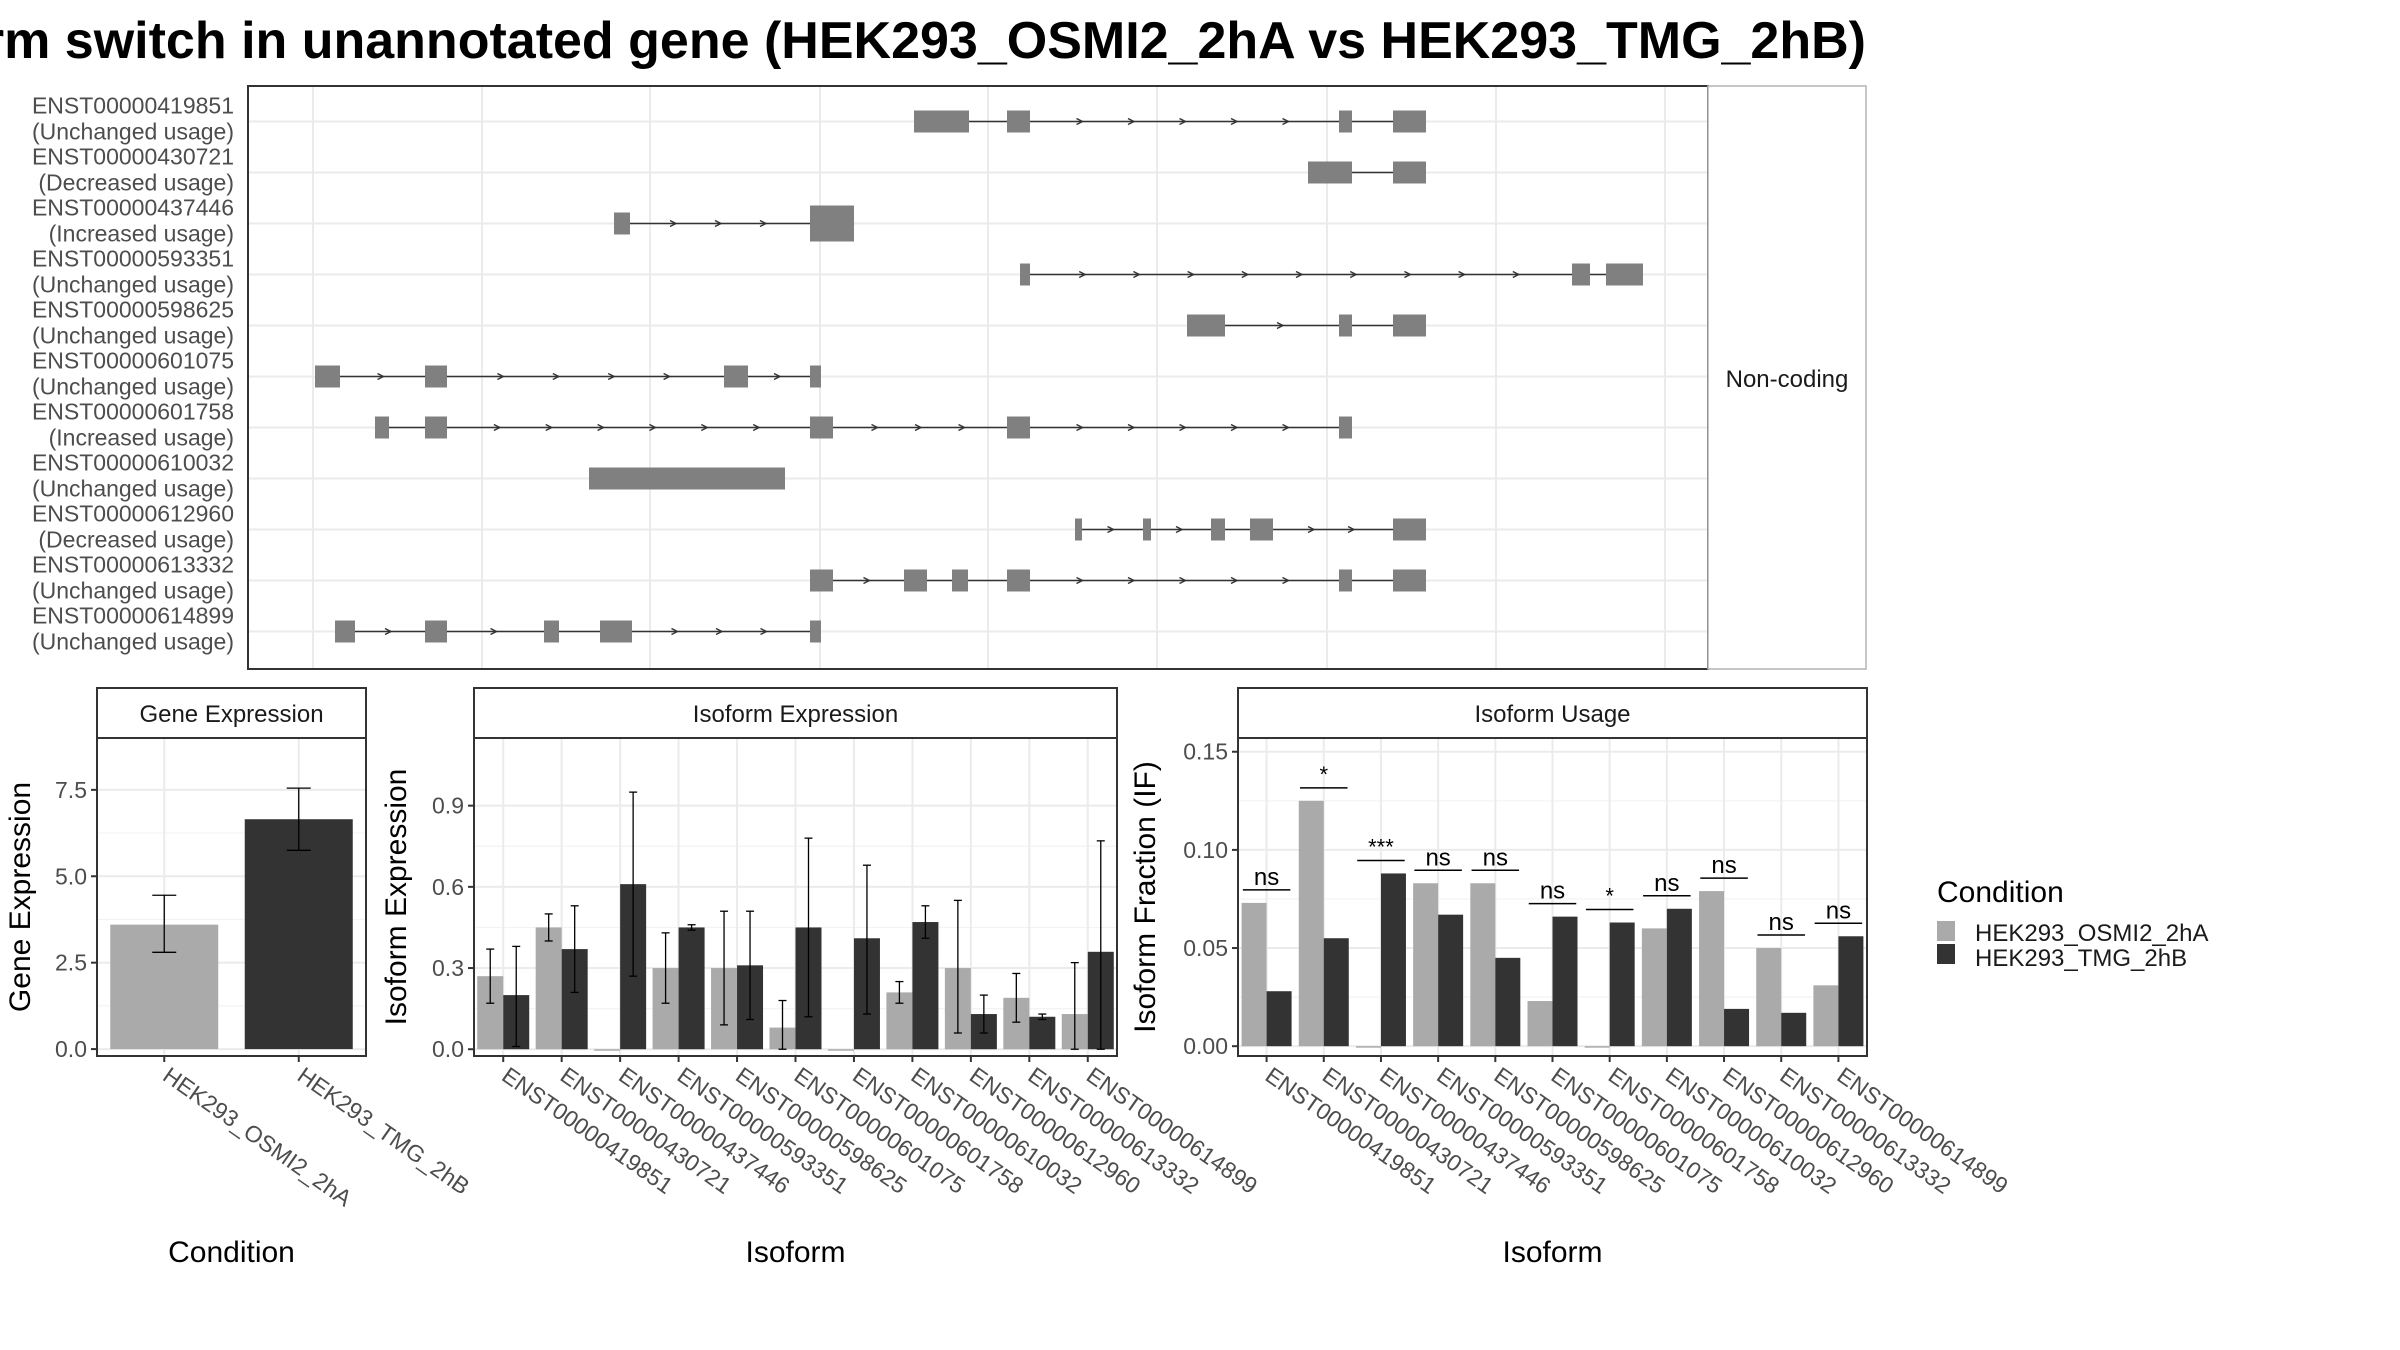  What do you see at coordinates (448, 806) in the screenshot?
I see `y-tick-label: 0.9` at bounding box center [448, 806].